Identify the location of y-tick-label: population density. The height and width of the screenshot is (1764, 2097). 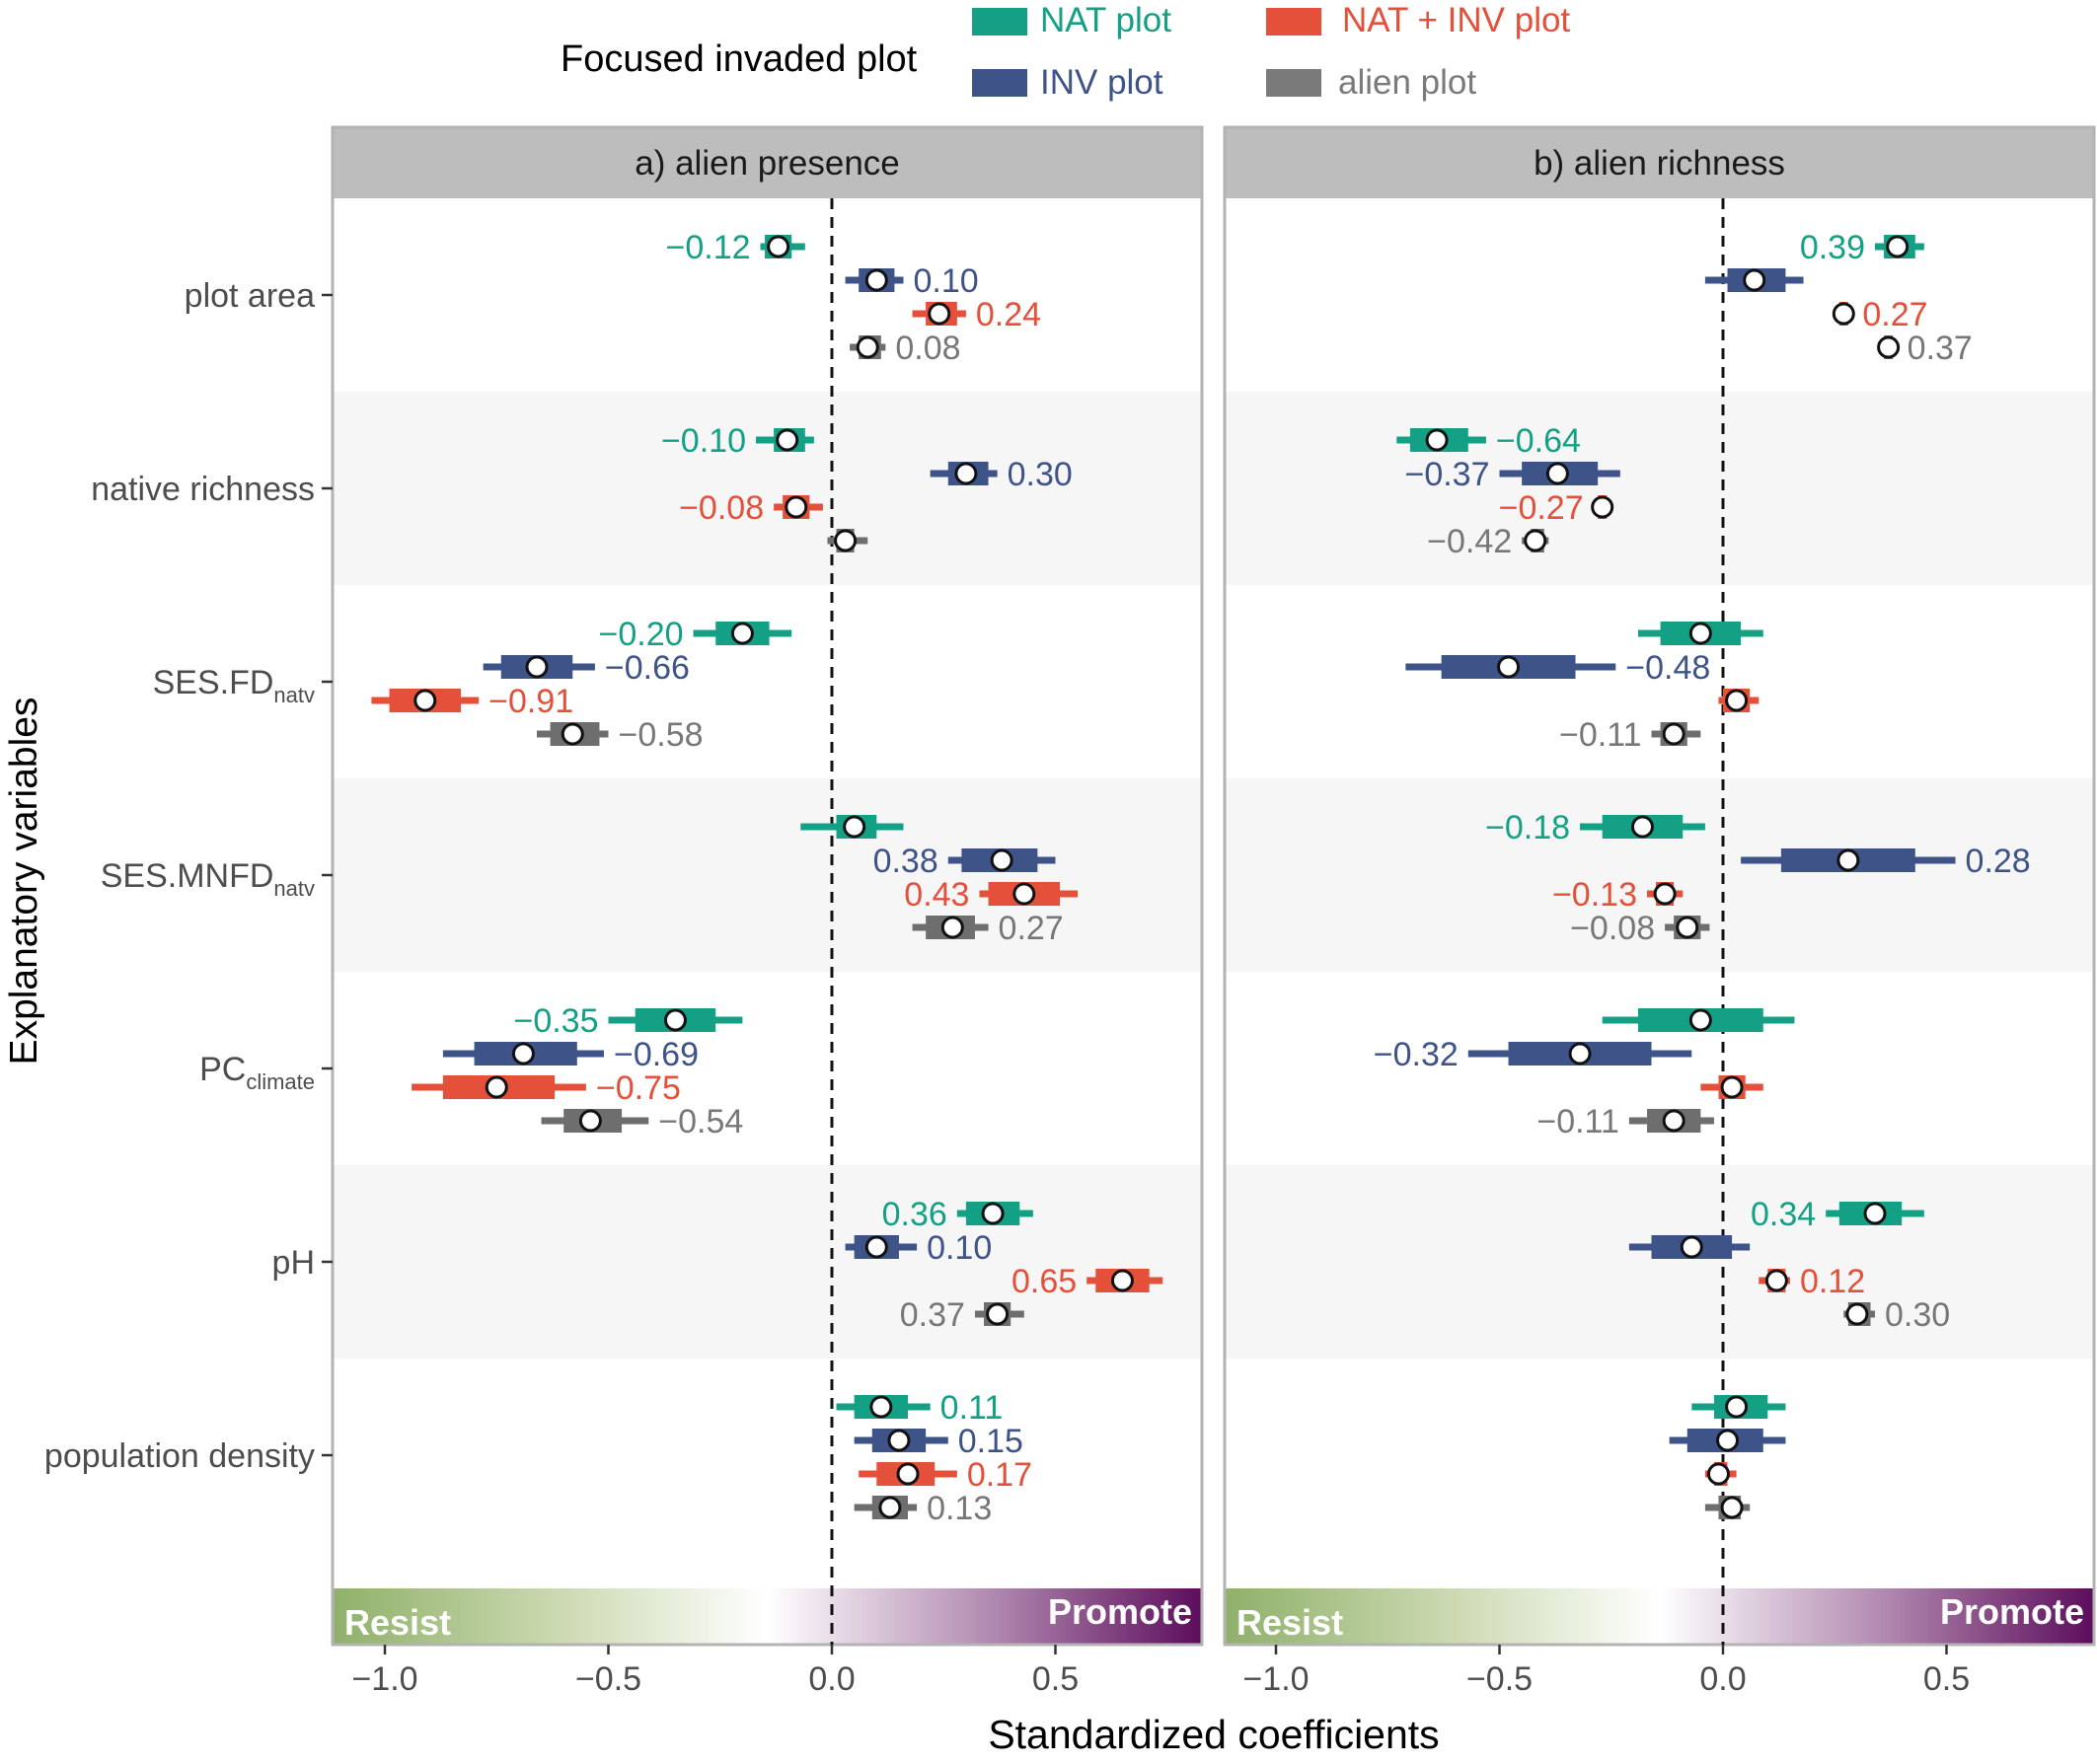
(179, 1456).